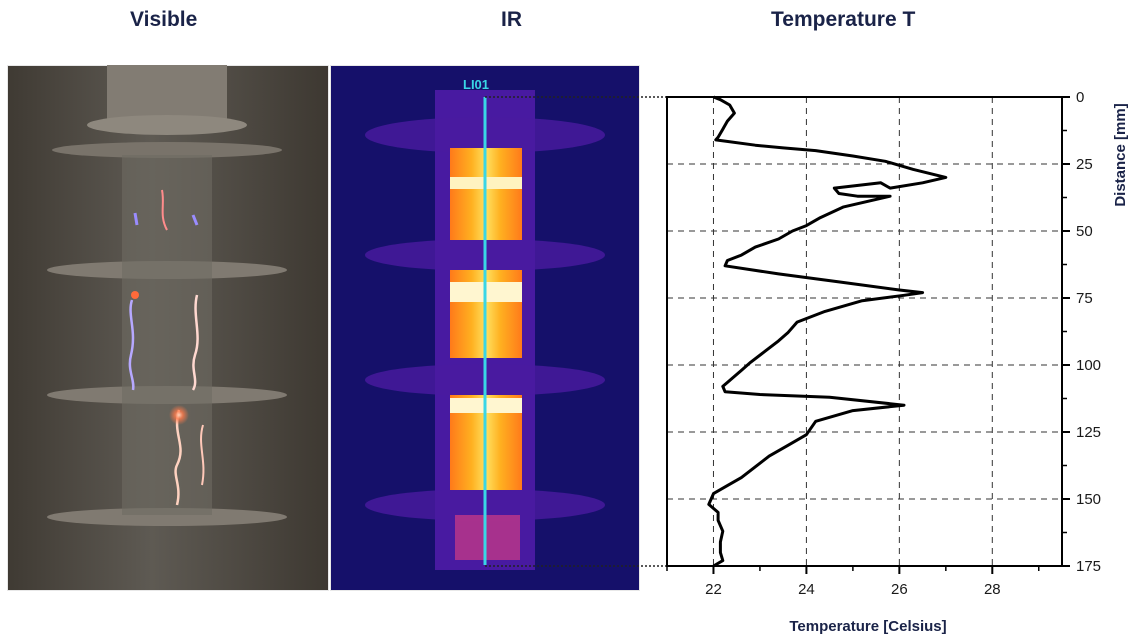 The image size is (1132, 635). Describe the element at coordinates (1088, 566) in the screenshot. I see `y-tick-label: 175` at that location.